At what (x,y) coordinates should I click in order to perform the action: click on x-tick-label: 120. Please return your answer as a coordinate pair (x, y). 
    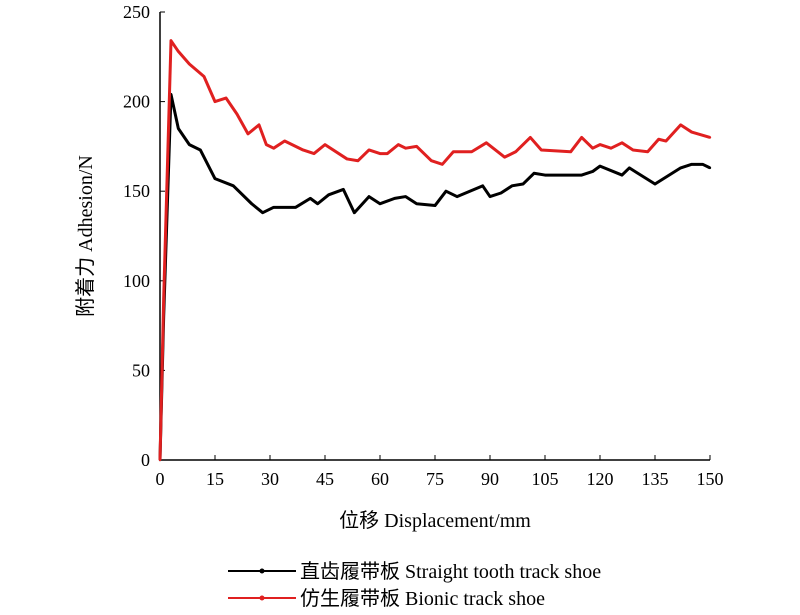
    Looking at the image, I should click on (600, 479).